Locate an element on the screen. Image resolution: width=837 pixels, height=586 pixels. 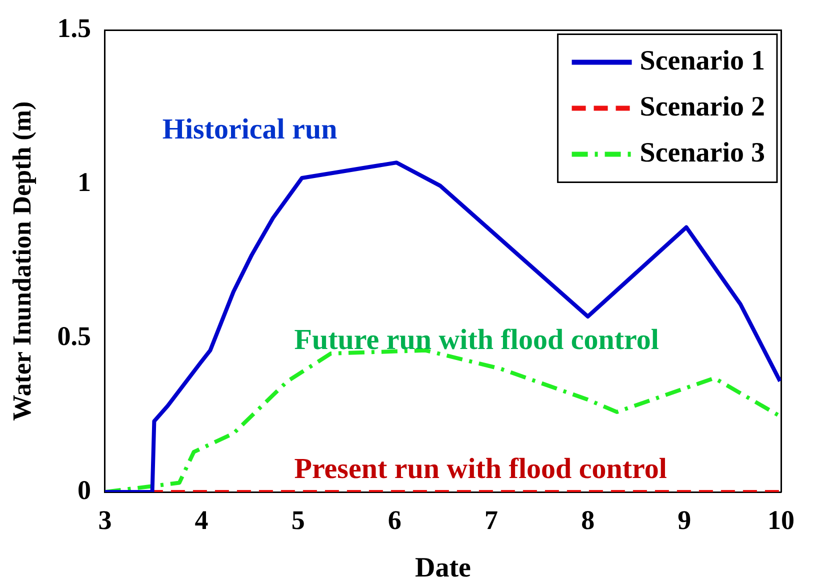
x-tick-label: 6 is located at coordinates (395, 520).